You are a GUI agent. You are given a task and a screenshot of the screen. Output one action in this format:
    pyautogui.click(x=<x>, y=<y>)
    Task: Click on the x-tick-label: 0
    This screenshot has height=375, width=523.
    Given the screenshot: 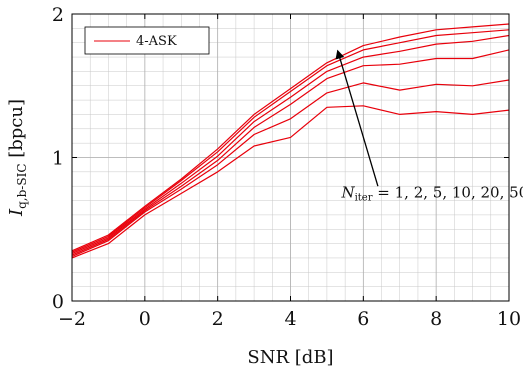 What is the action you would take?
    pyautogui.click(x=145, y=319)
    